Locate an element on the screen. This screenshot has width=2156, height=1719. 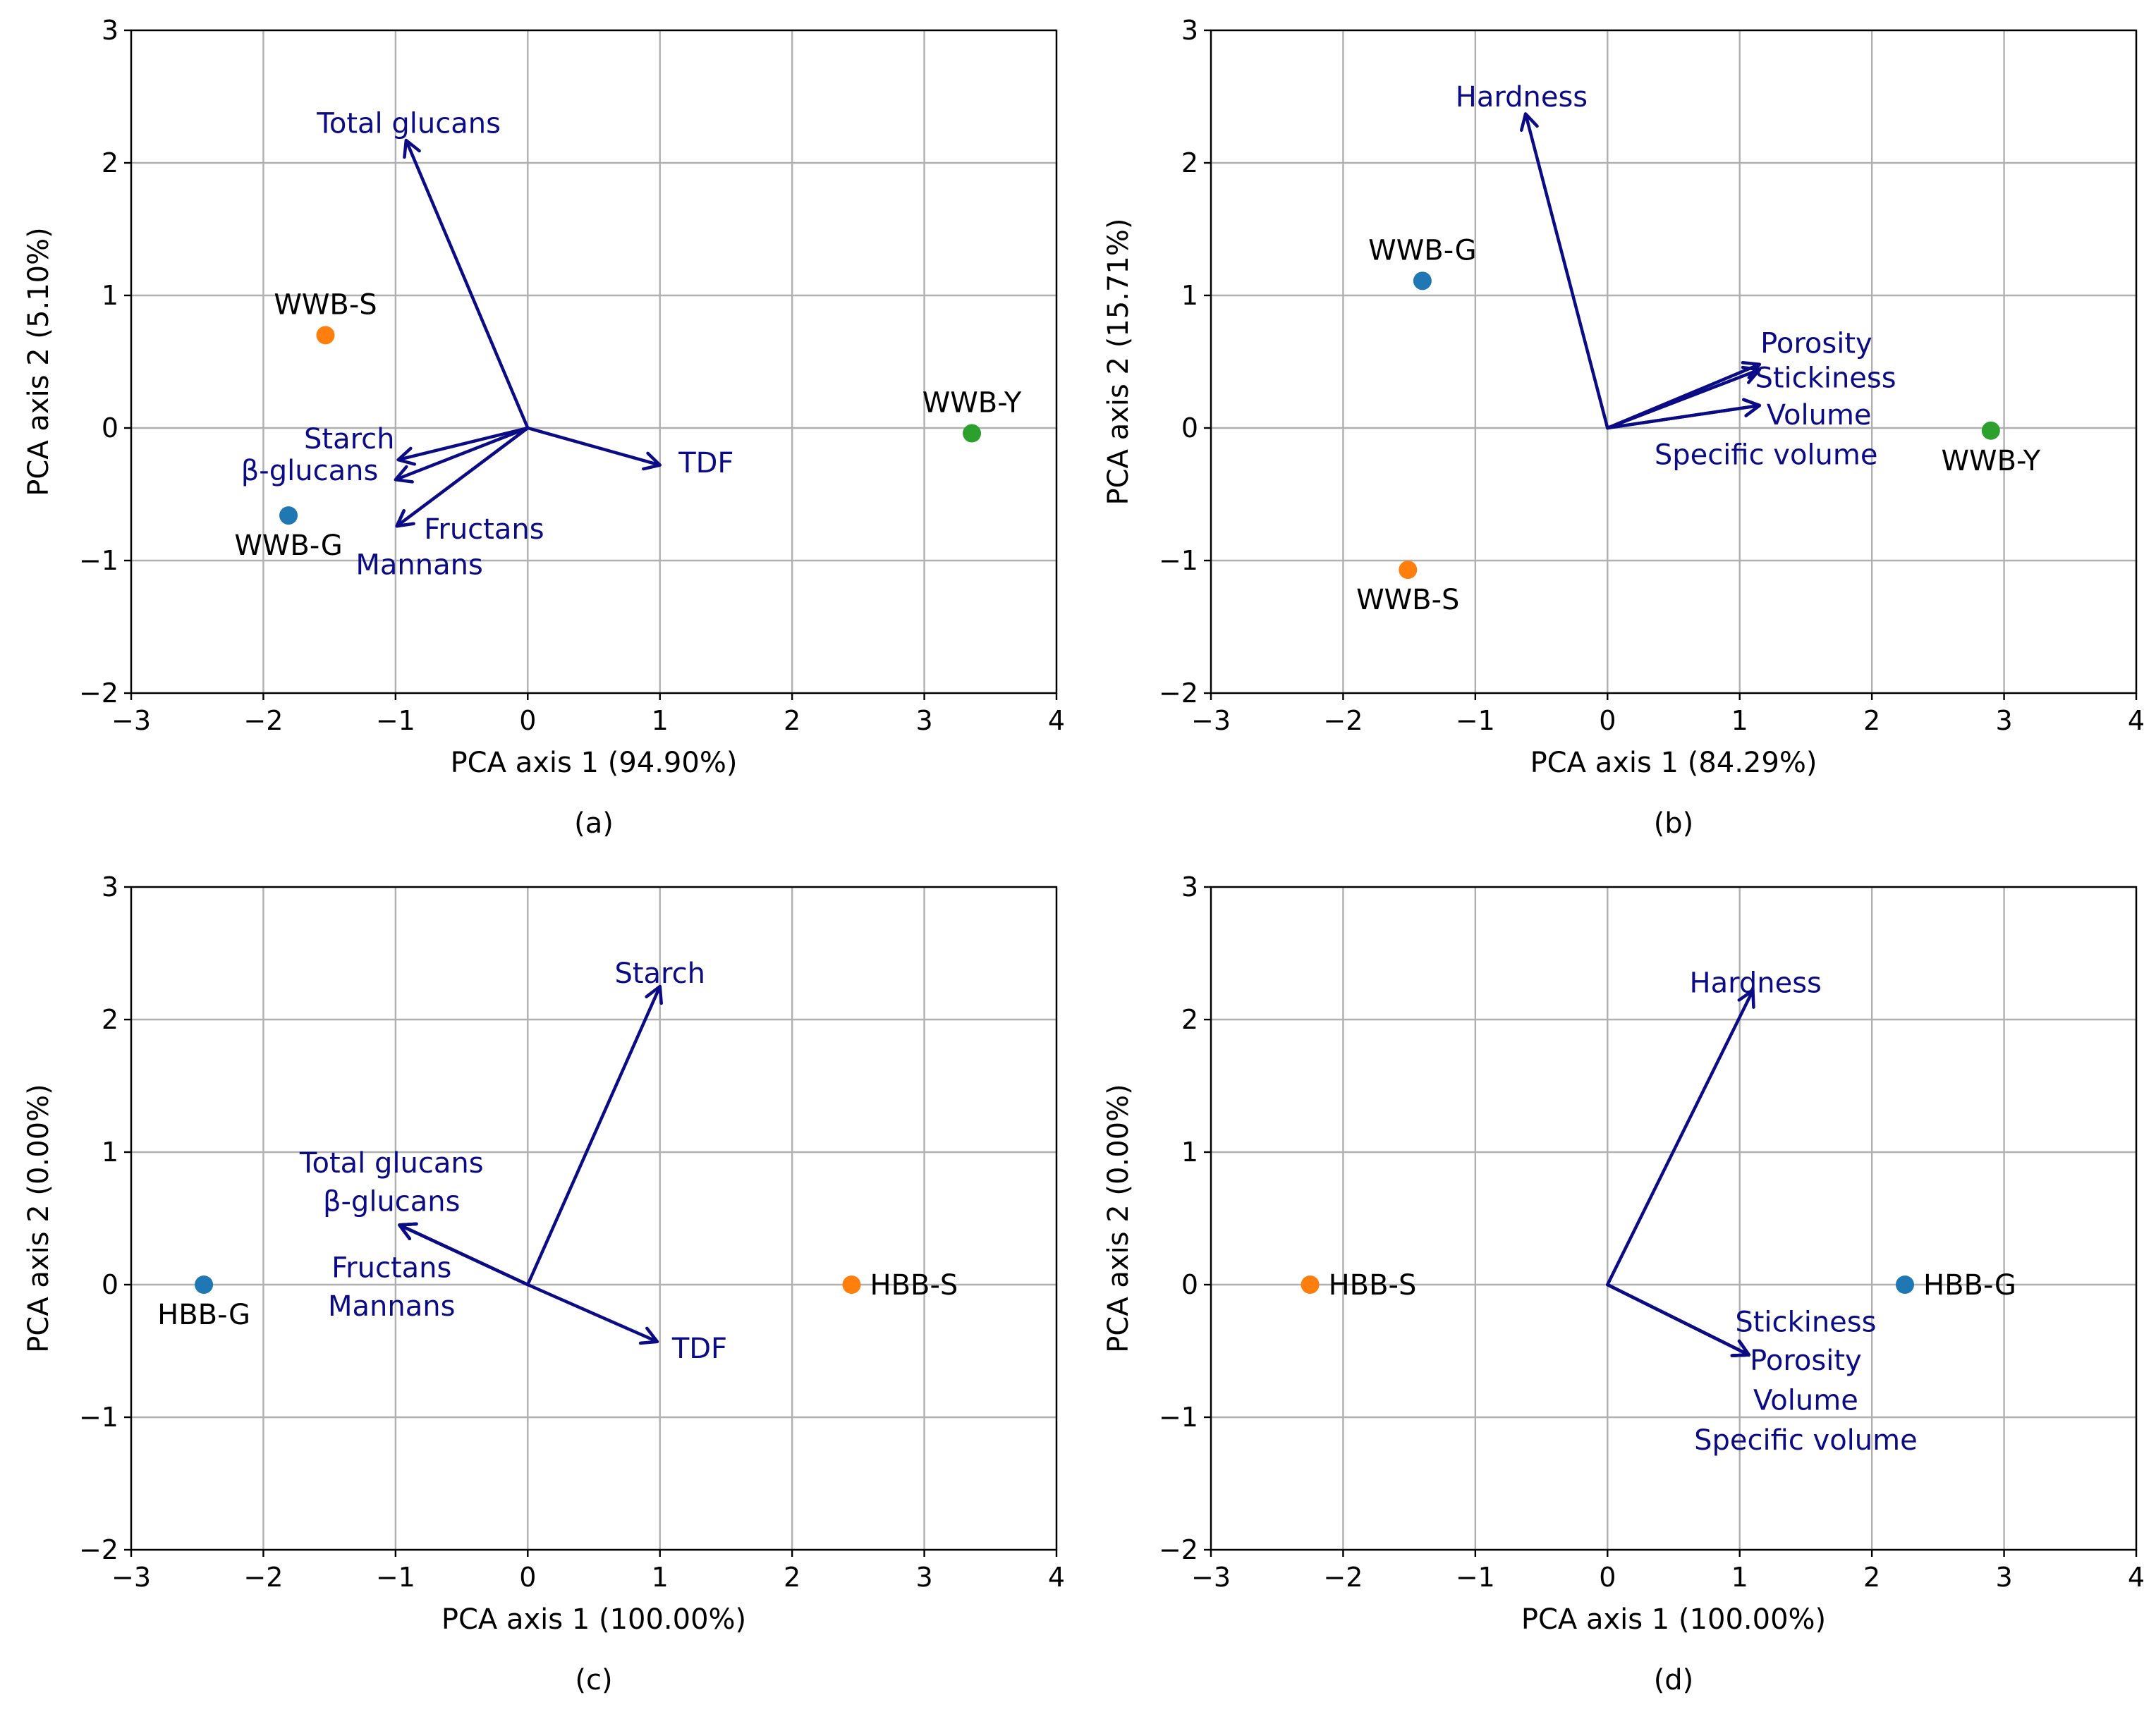
panel-caption: (d) is located at coordinates (1674, 1680).